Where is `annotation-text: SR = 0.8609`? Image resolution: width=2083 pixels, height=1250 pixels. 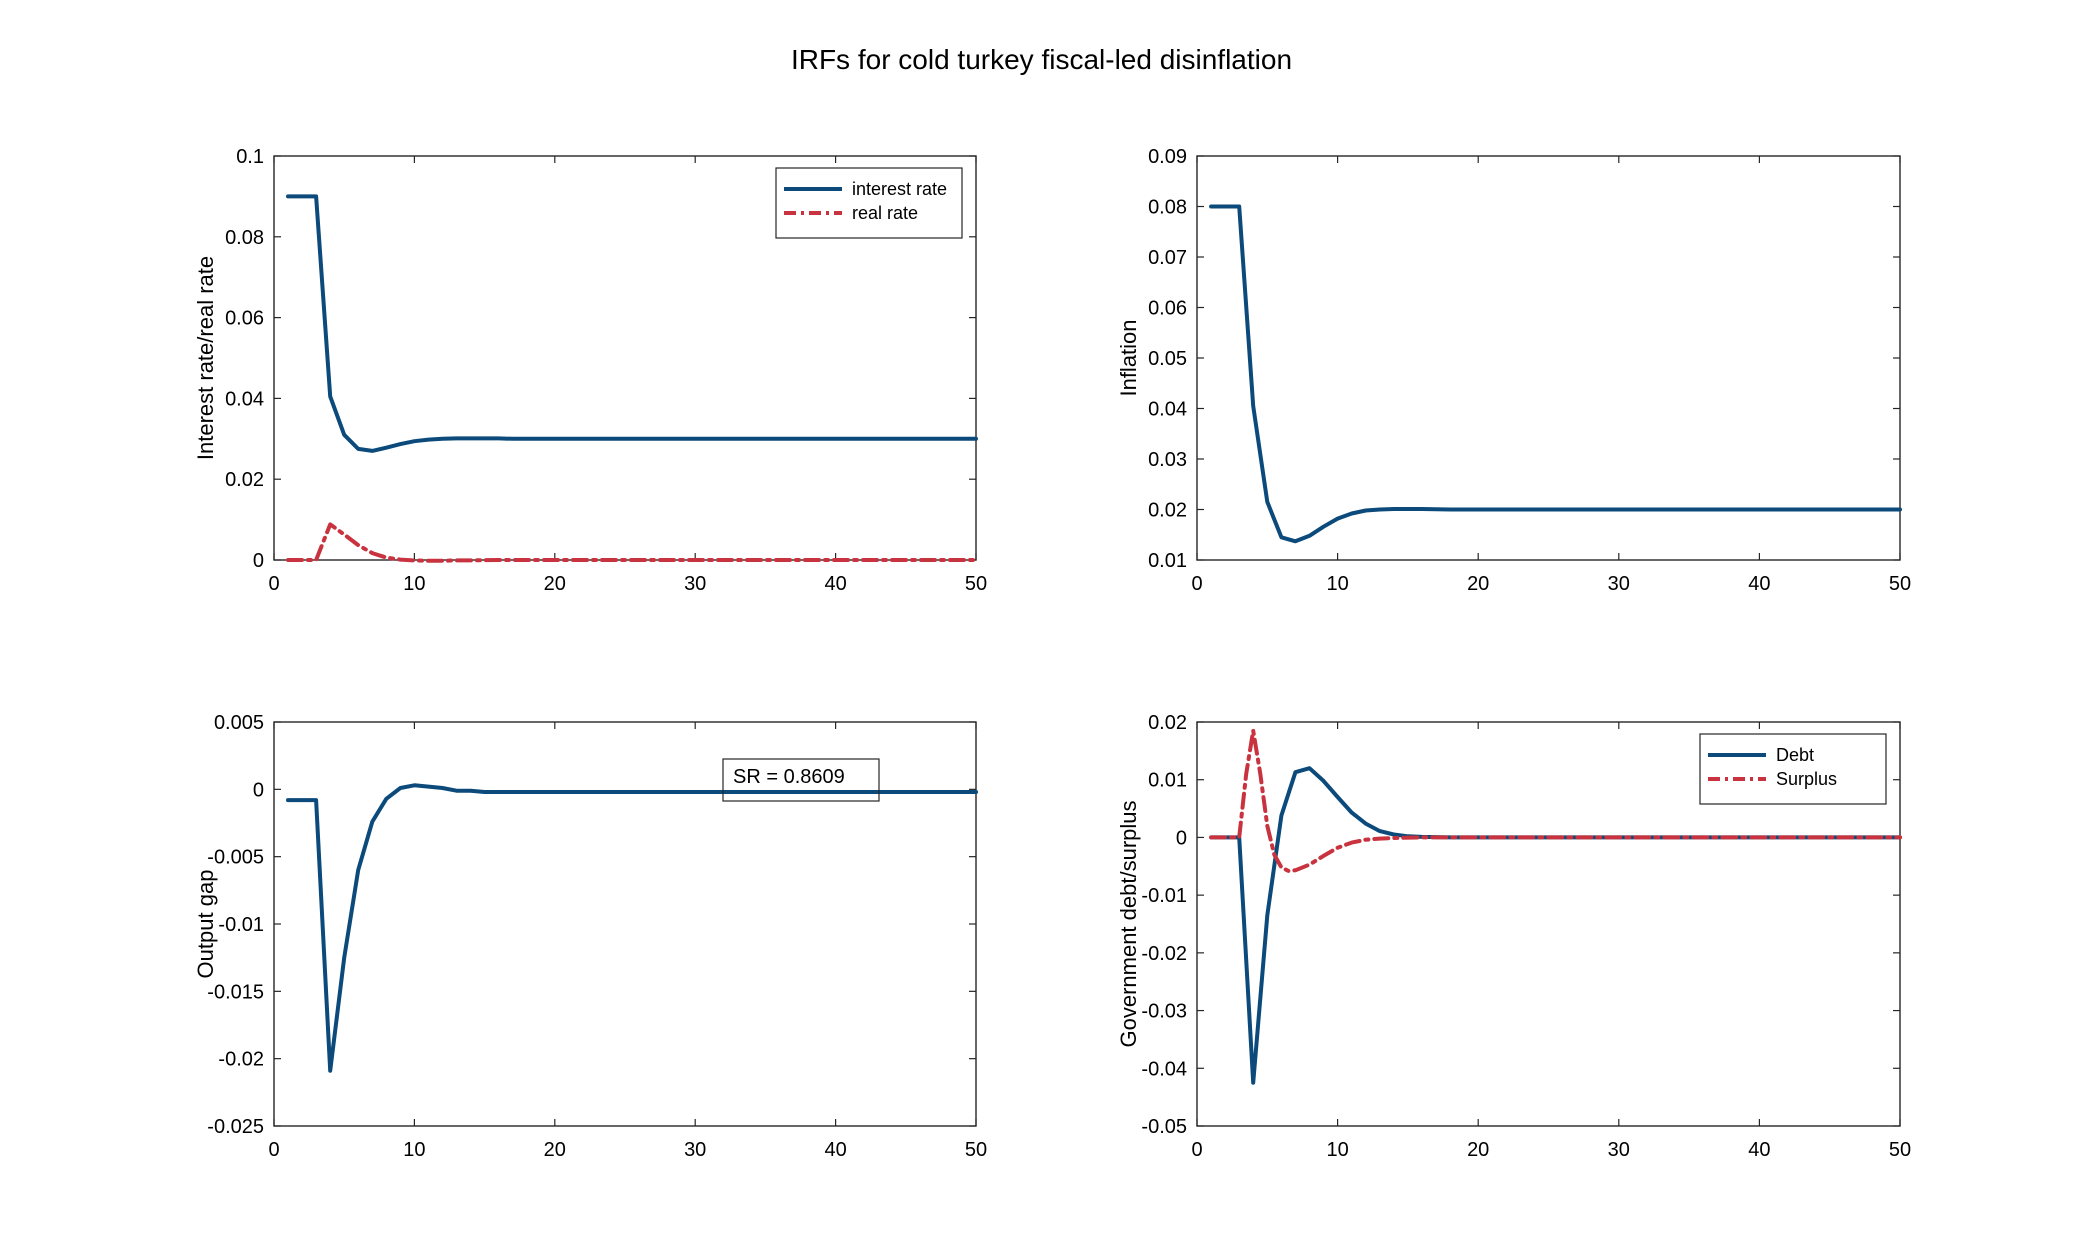
annotation-text: SR = 0.8609 is located at coordinates (789, 777).